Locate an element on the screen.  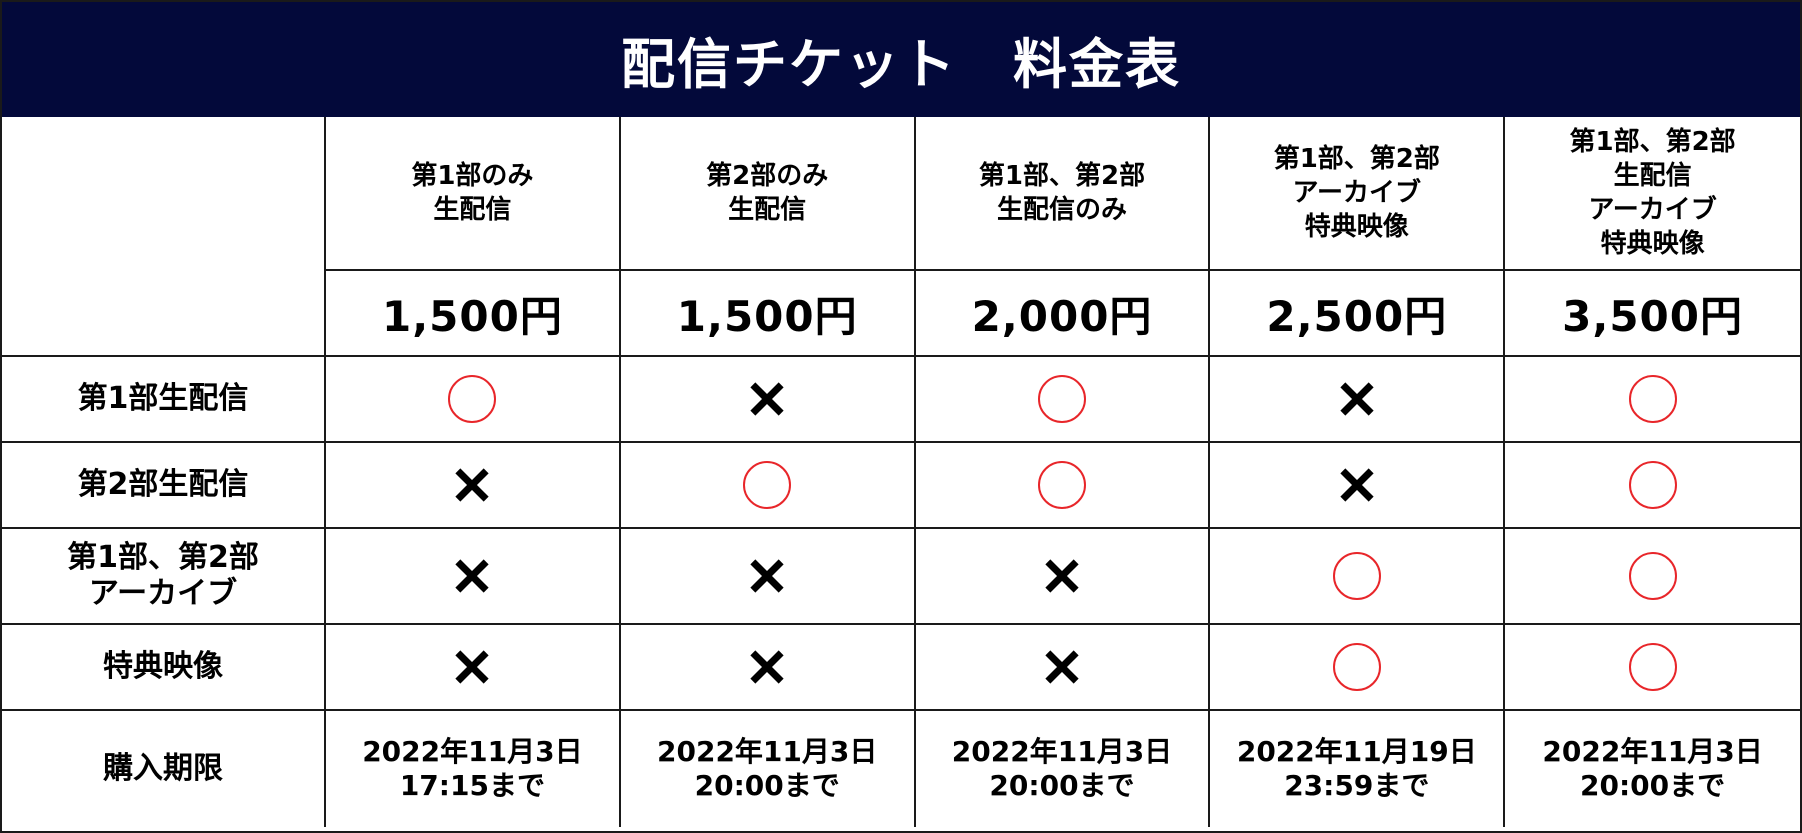
plan-header-4: 第1部、第2部 アーカイブ 特典映像 is located at coordinates (1358, 194).